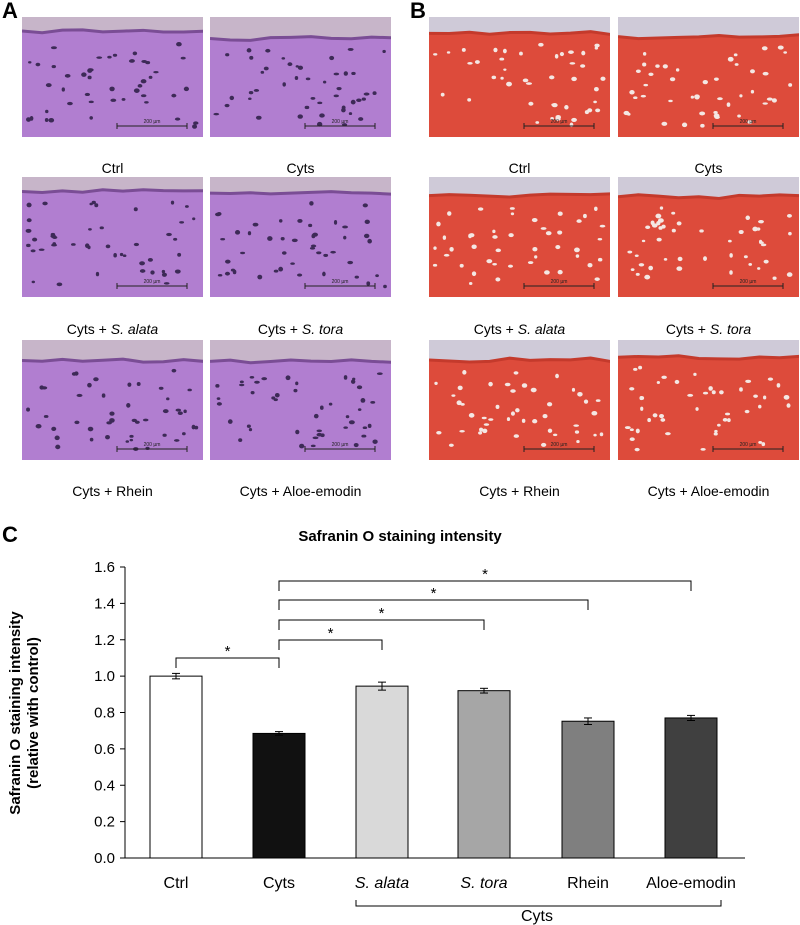 Image resolution: width=800 pixels, height=925 pixels. I want to click on y-tick-label: 0.6, so click(104, 749).